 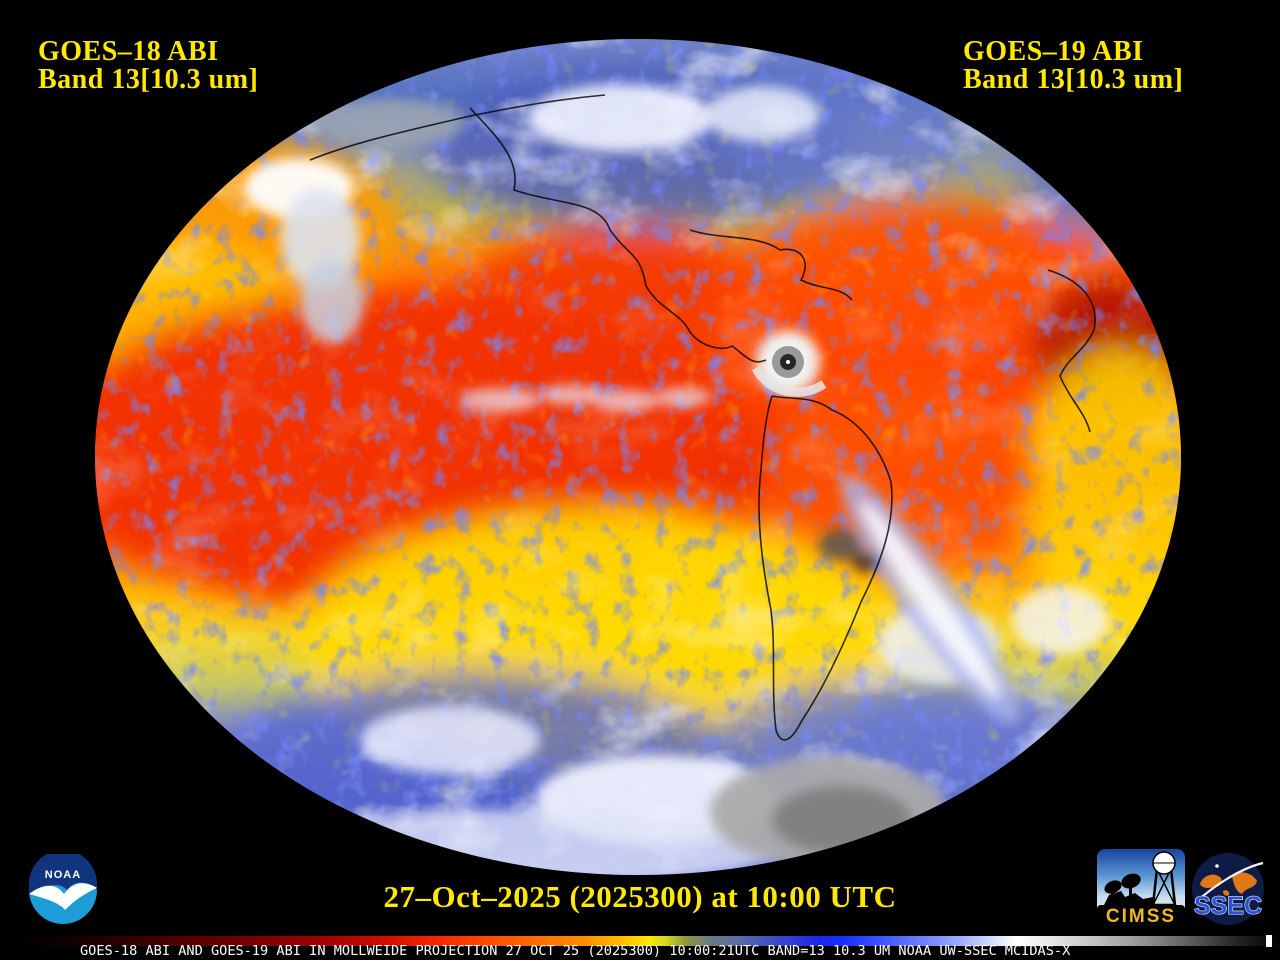 I want to click on goes18-label: GOES–18 ABI Band 13[10.3 um], so click(x=148, y=66).